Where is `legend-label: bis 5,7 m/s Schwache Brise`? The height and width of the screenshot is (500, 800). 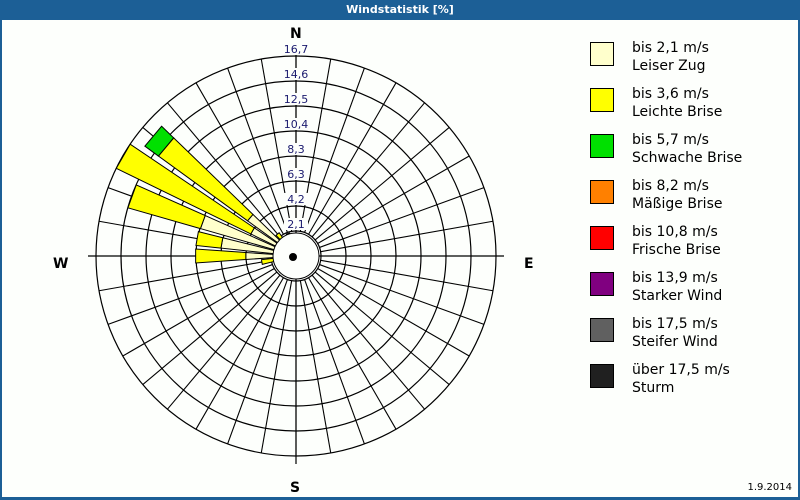 legend-label: bis 5,7 m/s Schwache Brise is located at coordinates (687, 149).